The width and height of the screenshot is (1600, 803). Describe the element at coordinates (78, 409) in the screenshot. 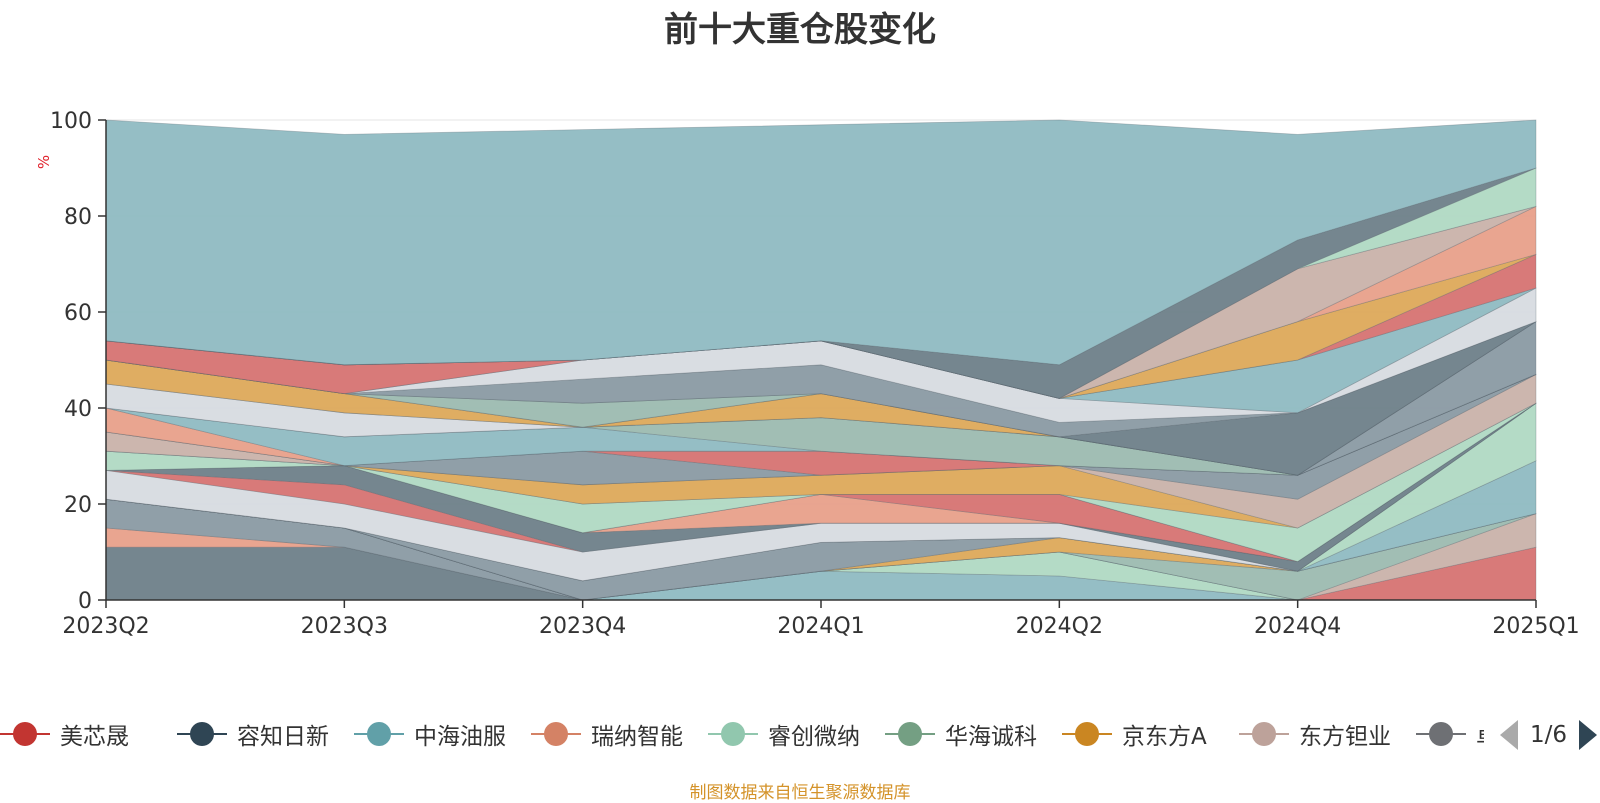

I see `y-tick-label: 40` at that location.